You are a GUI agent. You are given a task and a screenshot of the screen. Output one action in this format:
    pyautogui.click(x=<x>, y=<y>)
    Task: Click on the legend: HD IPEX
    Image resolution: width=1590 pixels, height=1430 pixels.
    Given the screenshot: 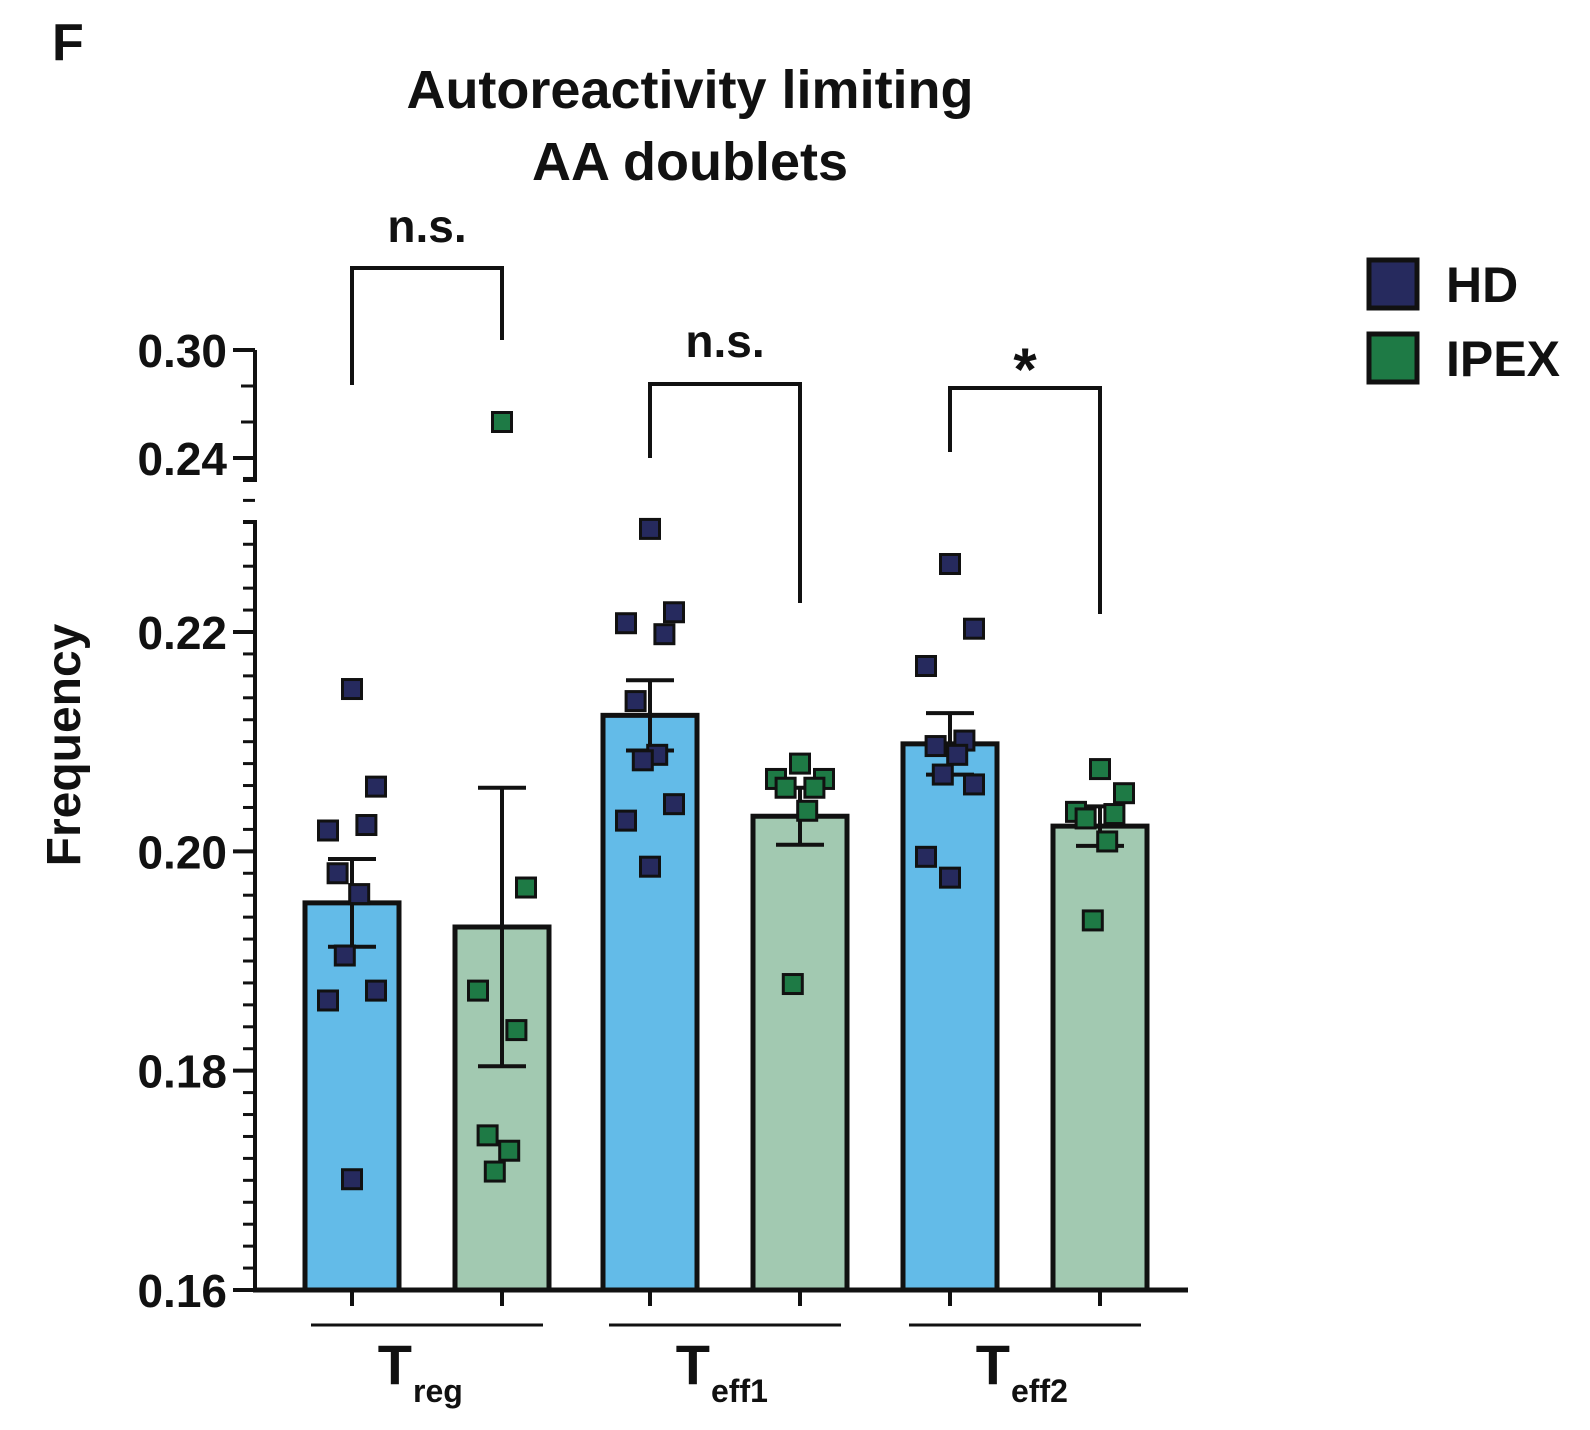 What is the action you would take?
    pyautogui.click(x=1463, y=322)
    